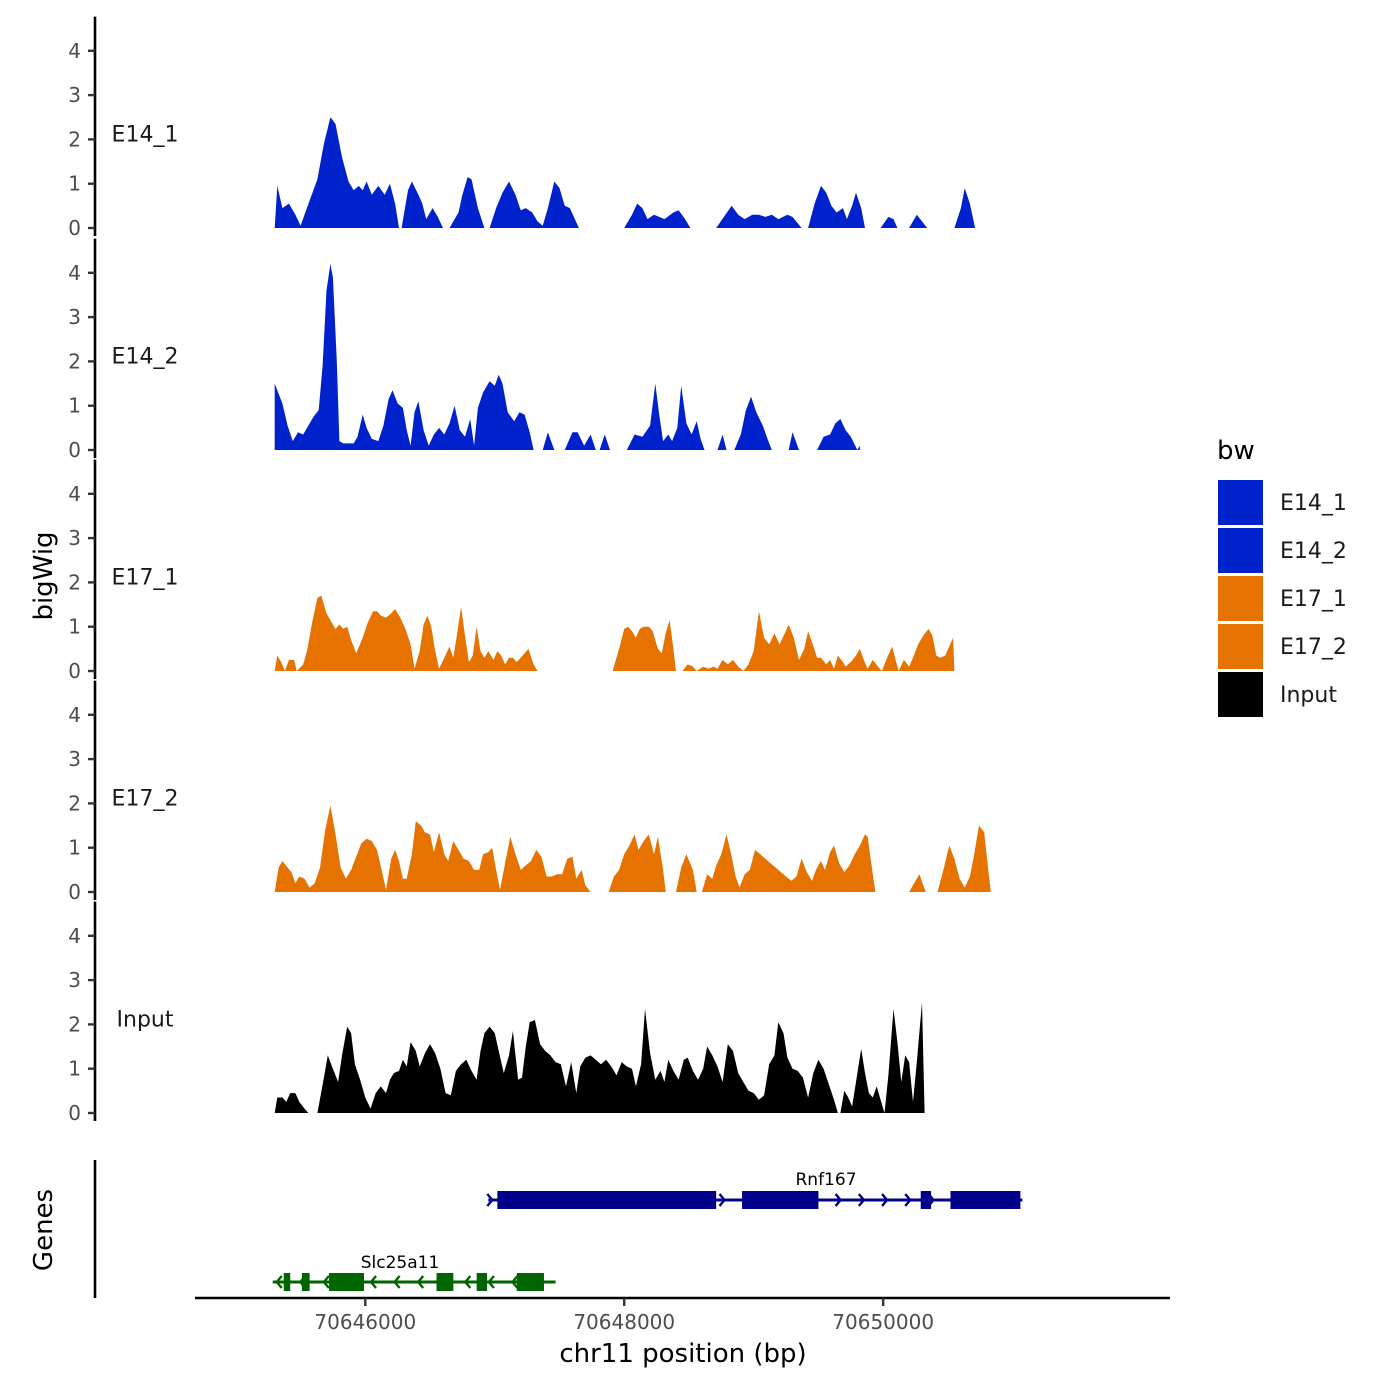  What do you see at coordinates (400, 1263) in the screenshot?
I see `gene-label: Slc25a11` at bounding box center [400, 1263].